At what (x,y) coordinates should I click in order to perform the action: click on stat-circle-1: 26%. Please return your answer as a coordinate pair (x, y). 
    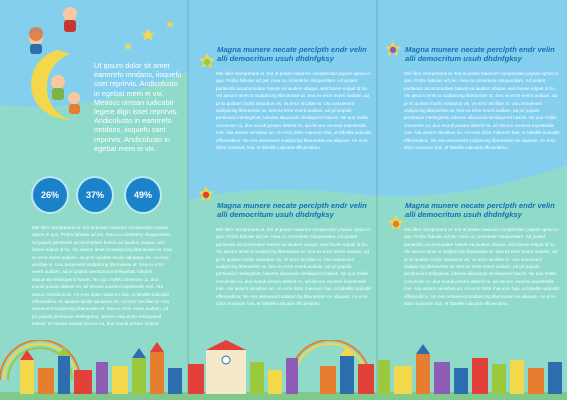
    Looking at the image, I should click on (50, 195).